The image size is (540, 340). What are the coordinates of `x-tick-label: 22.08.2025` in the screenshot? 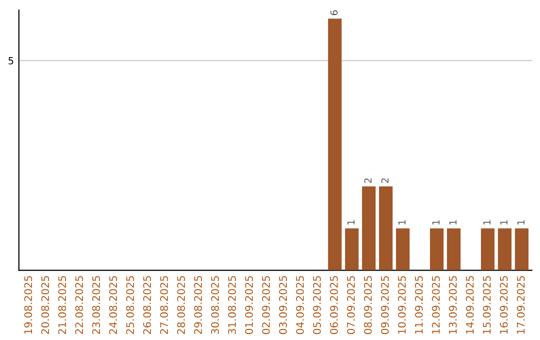 It's located at (79, 305).